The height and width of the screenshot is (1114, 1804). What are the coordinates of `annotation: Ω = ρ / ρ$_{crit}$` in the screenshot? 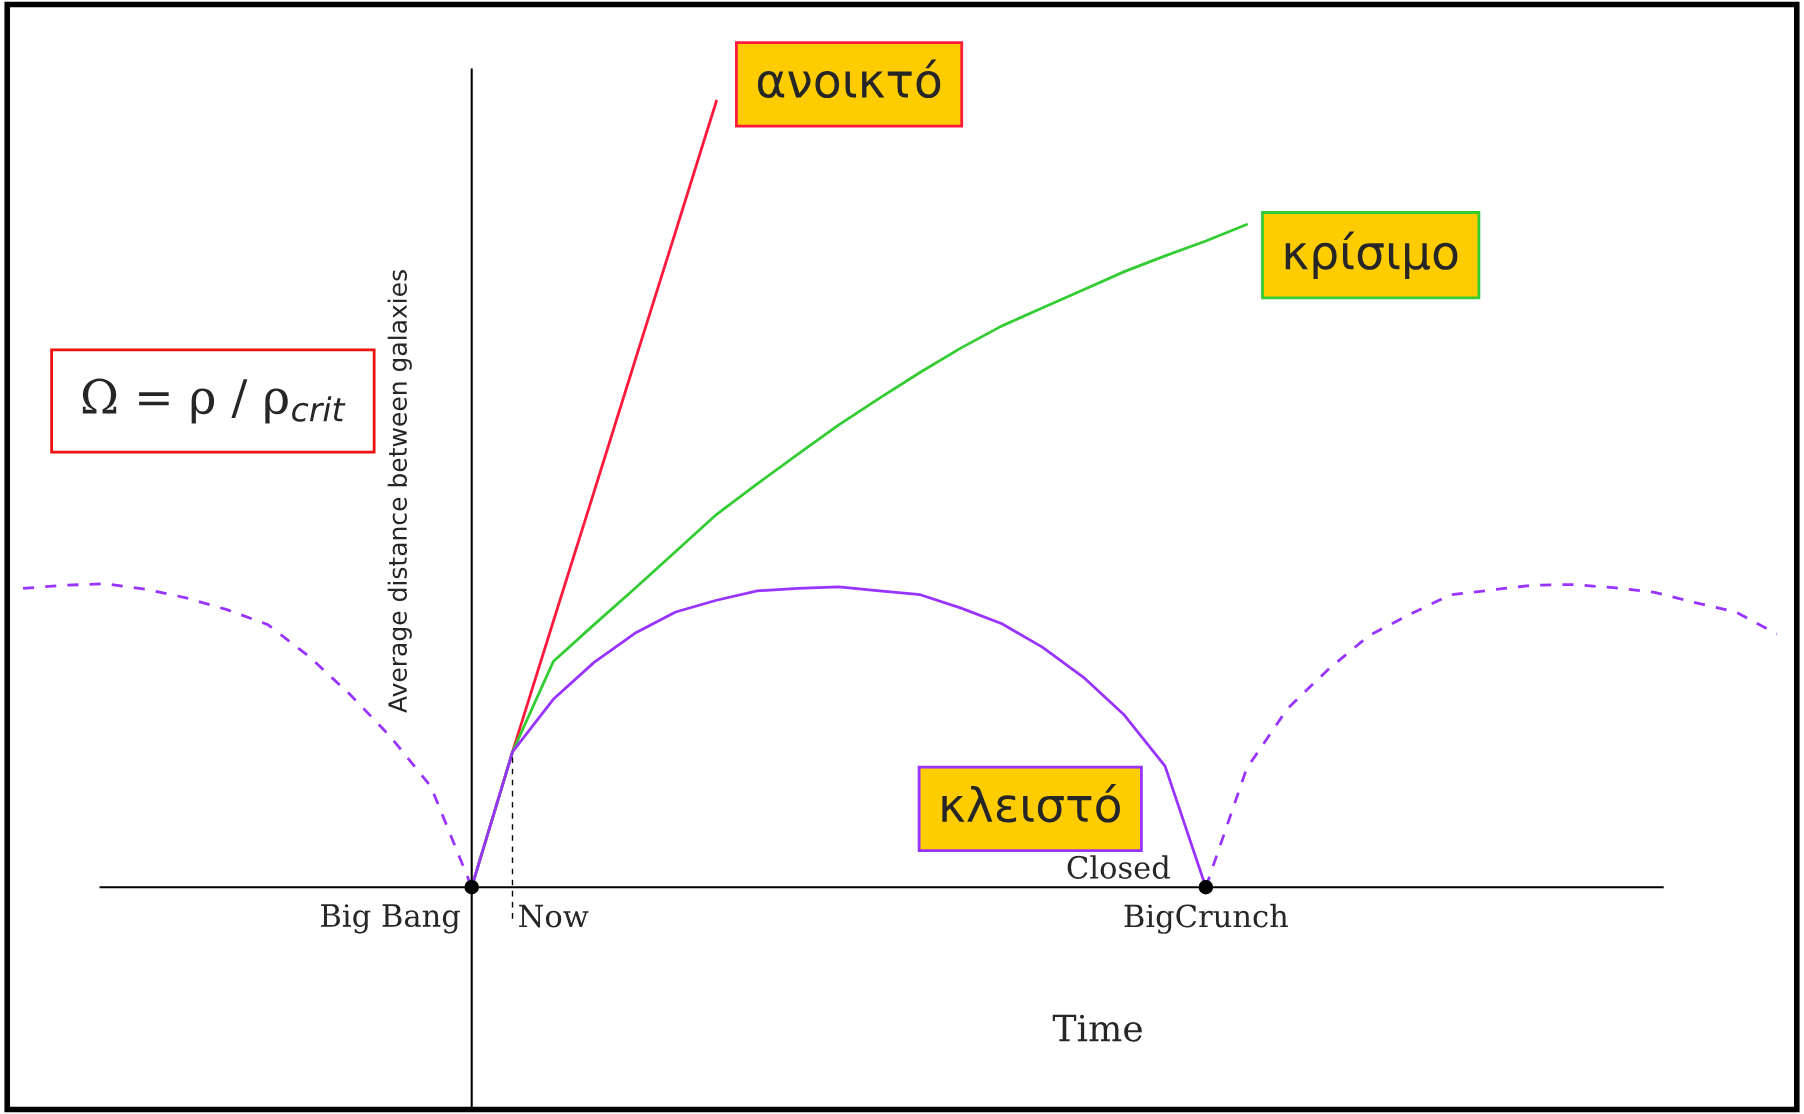 It's located at (214, 401).